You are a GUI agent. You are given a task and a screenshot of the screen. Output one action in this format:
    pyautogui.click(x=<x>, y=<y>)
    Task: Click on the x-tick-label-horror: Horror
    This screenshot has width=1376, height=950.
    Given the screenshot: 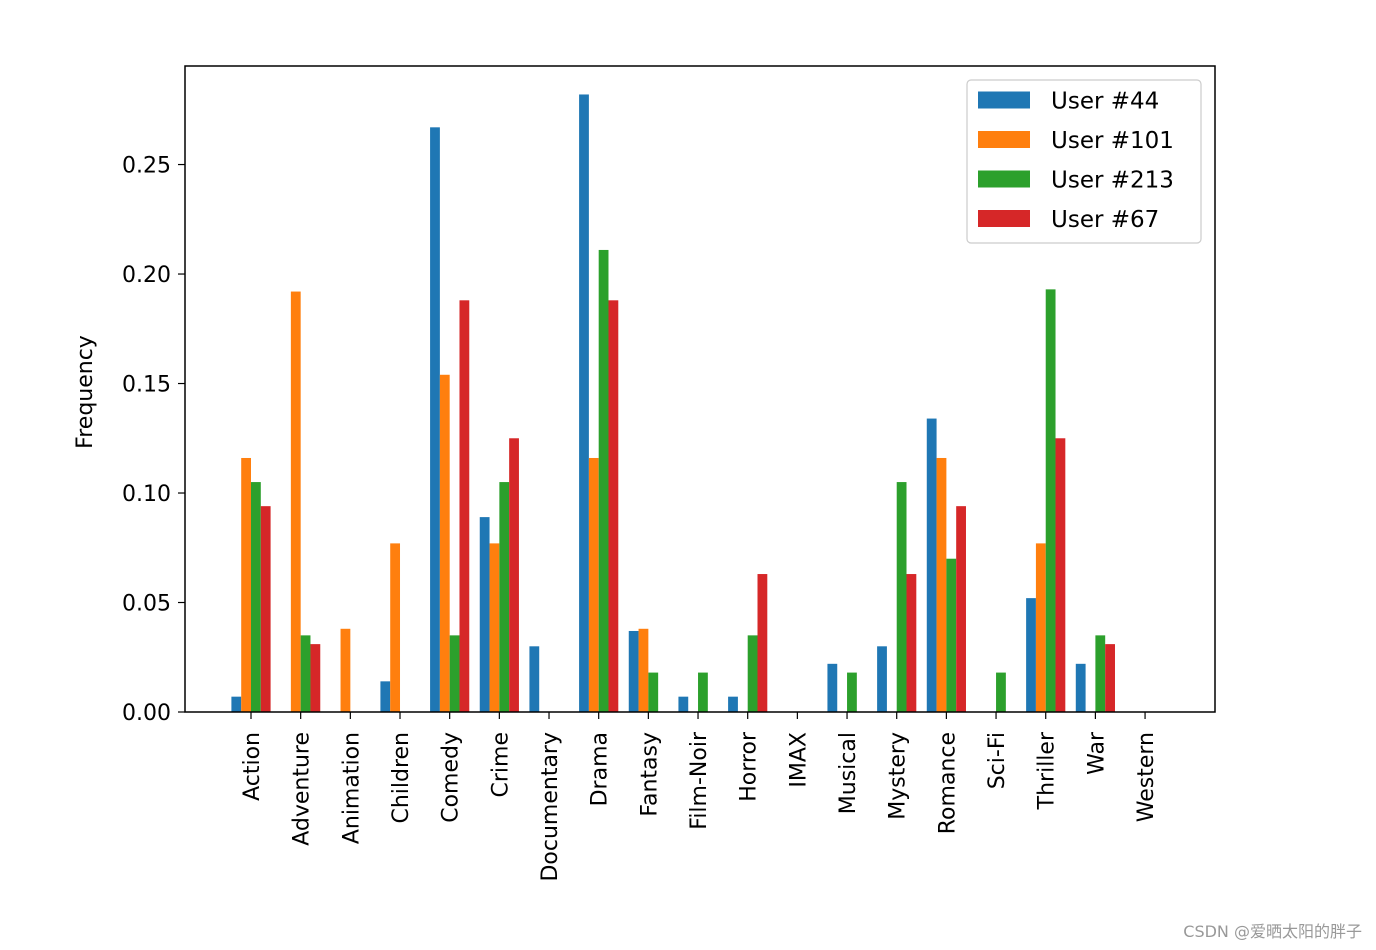 What is the action you would take?
    pyautogui.click(x=749, y=766)
    